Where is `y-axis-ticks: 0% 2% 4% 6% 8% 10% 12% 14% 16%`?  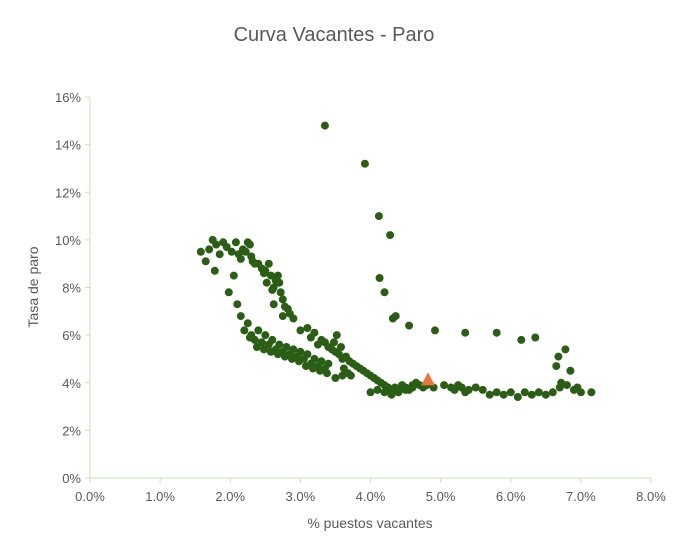
y-axis-ticks: 0% 2% 4% 6% 8% 10% 12% 14% 16% is located at coordinates (72, 288).